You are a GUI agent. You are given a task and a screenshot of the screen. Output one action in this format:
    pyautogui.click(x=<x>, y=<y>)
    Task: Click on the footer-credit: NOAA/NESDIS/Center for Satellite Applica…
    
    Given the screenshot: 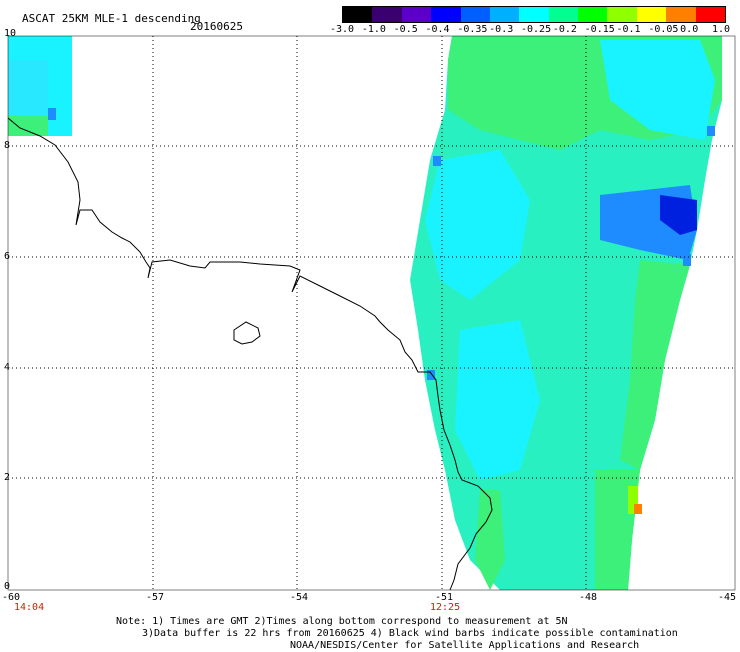 What is the action you would take?
    pyautogui.click(x=465, y=645)
    